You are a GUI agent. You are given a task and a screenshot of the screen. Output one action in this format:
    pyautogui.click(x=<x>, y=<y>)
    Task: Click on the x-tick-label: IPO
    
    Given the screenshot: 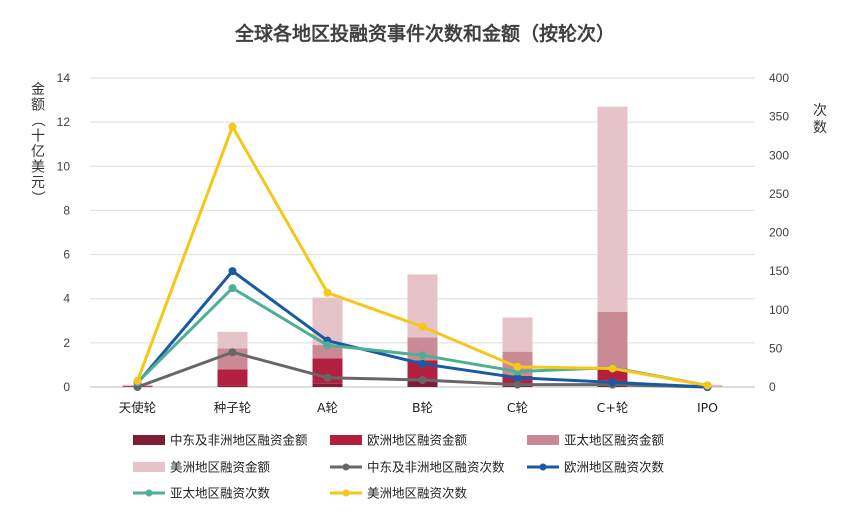 What is the action you would take?
    pyautogui.click(x=707, y=407)
    